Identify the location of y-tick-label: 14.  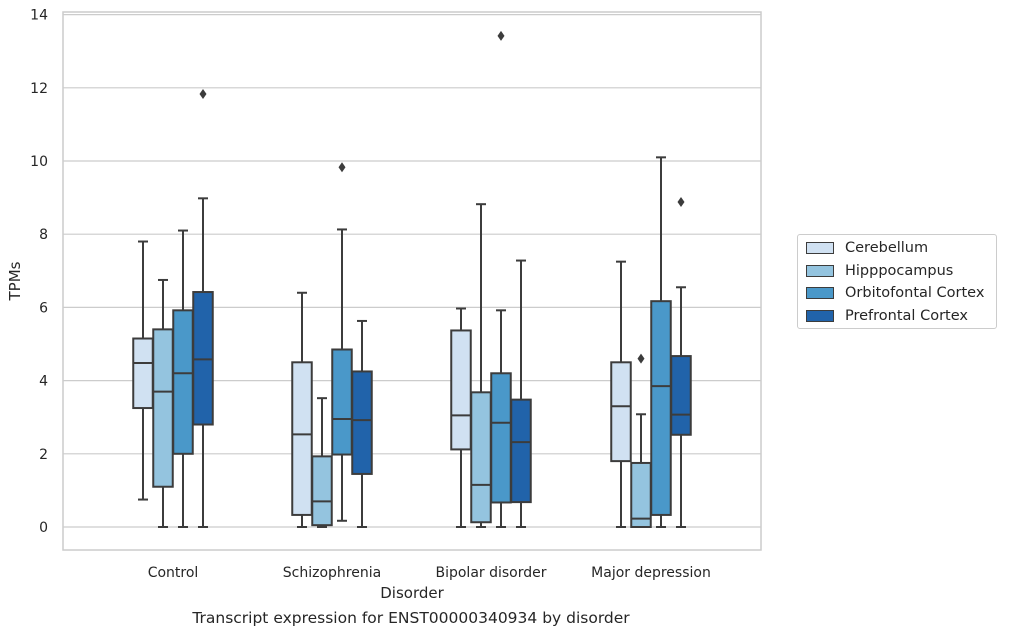
(39, 16).